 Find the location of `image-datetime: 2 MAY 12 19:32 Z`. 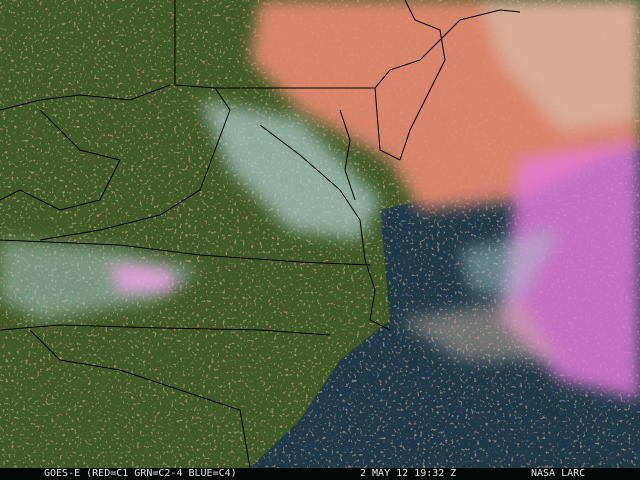

image-datetime: 2 MAY 12 19:32 Z is located at coordinates (408, 473).